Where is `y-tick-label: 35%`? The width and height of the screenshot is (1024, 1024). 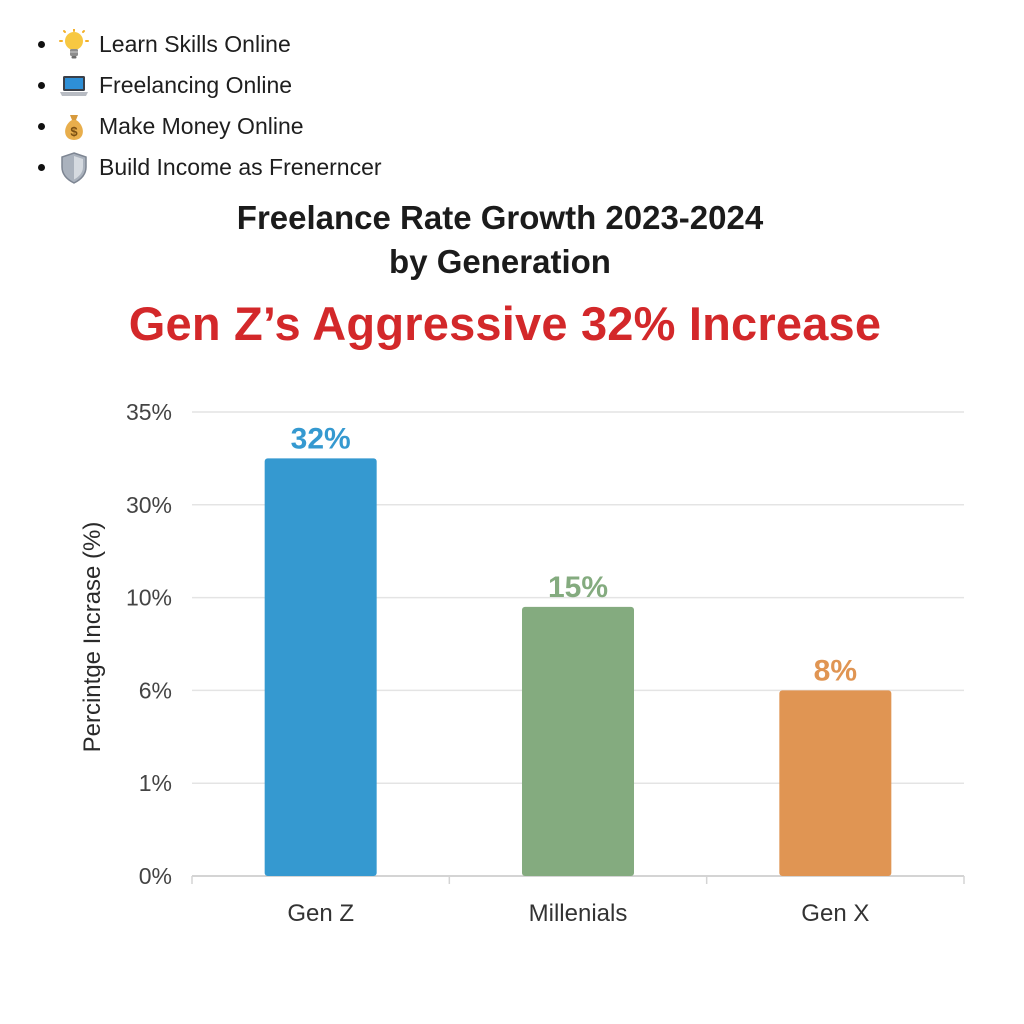
y-tick-label: 35% is located at coordinates (149, 412).